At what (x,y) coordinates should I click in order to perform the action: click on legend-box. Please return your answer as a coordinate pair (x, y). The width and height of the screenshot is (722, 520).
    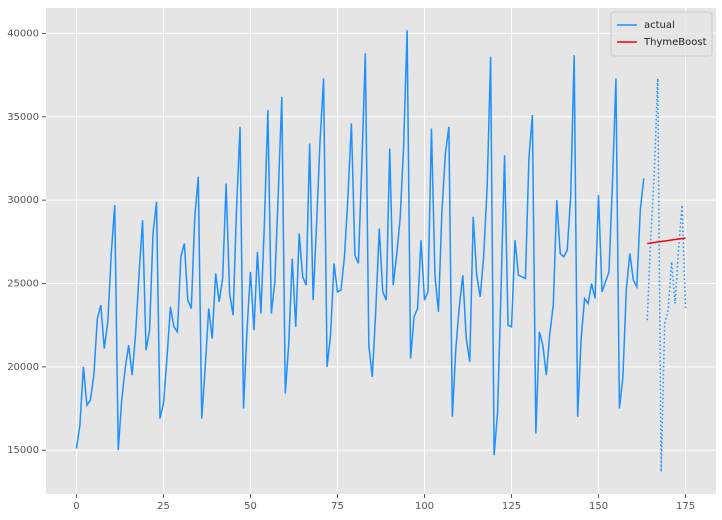
    Looking at the image, I should click on (661, 34).